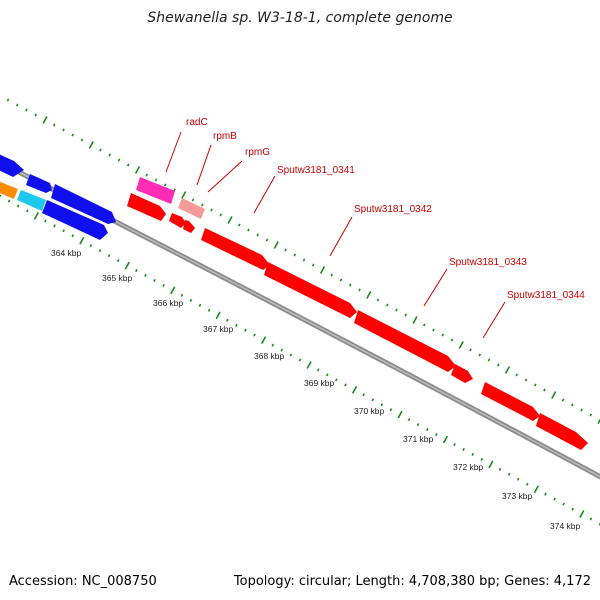  Describe the element at coordinates (66, 253) in the screenshot. I see `ruler-label: 364 kbp` at that location.